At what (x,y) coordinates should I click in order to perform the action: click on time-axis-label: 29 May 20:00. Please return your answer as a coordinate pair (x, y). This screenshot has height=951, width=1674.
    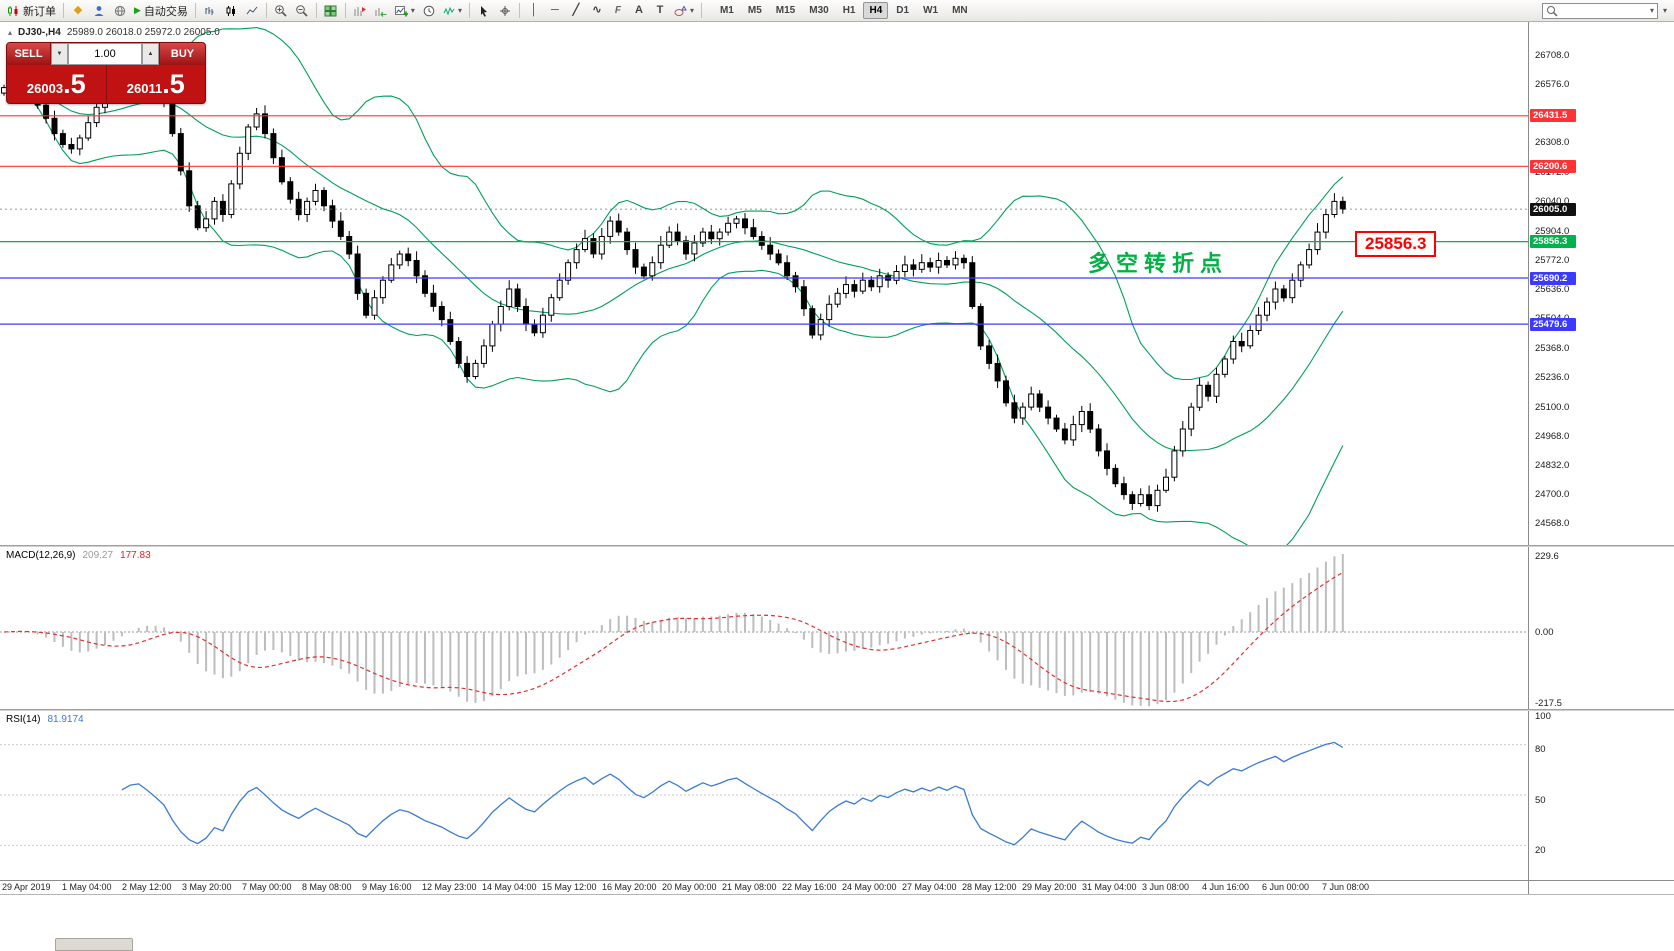
    Looking at the image, I should click on (1049, 887).